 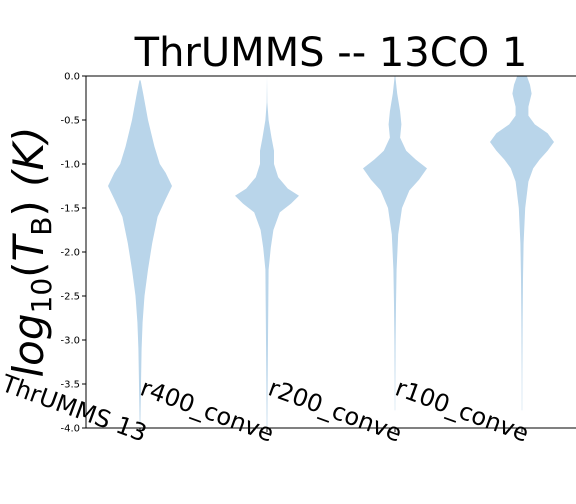 What do you see at coordinates (70, 121) in the screenshot?
I see `y-tick-label: -0.5` at bounding box center [70, 121].